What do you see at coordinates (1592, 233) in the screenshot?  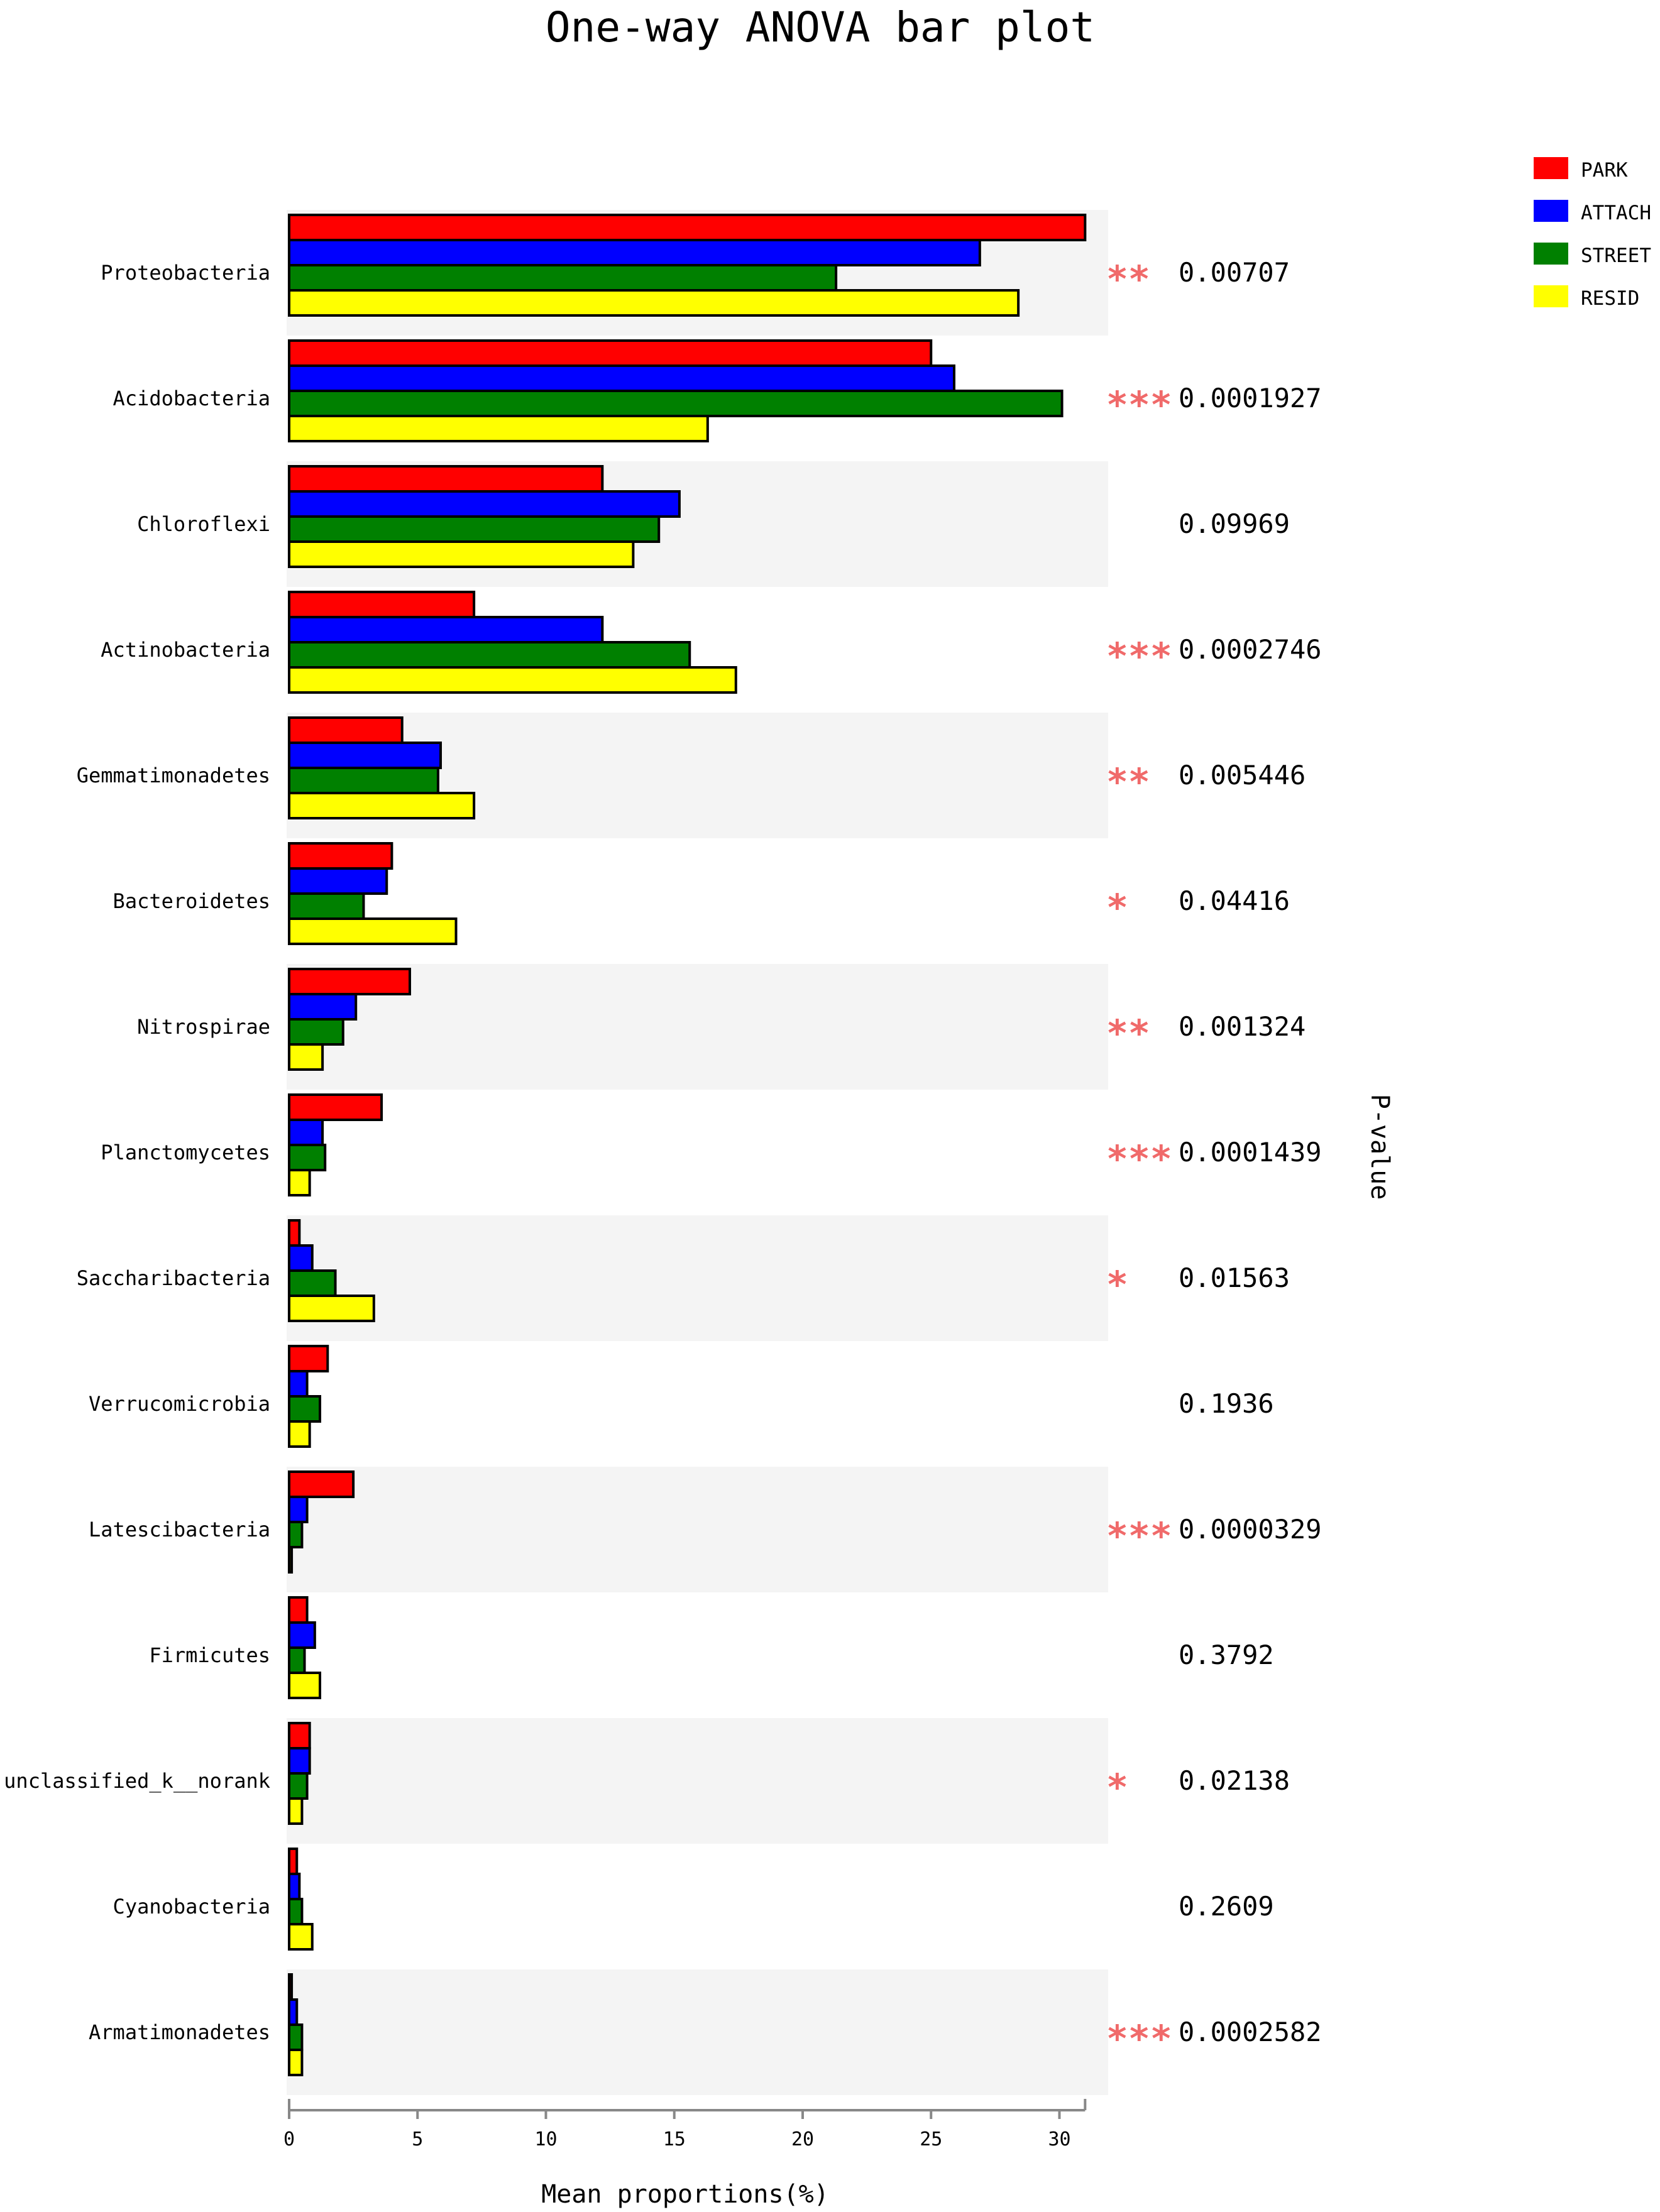 I see `legend: PARK ATTACH STREET RESID` at bounding box center [1592, 233].